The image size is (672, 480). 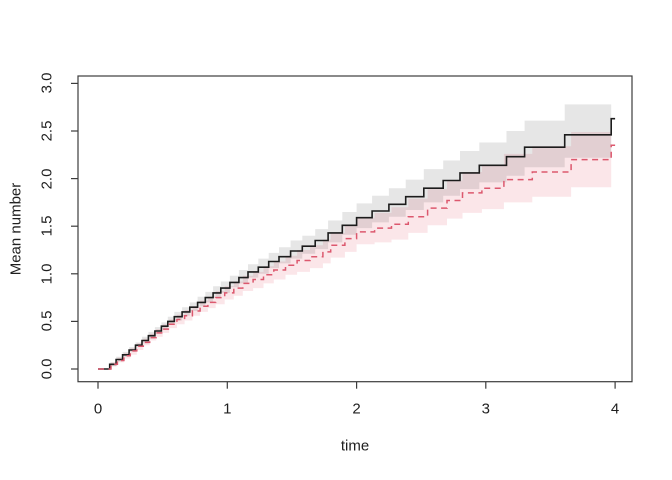 What do you see at coordinates (47, 321) in the screenshot?
I see `y-tick-label: 0.5` at bounding box center [47, 321].